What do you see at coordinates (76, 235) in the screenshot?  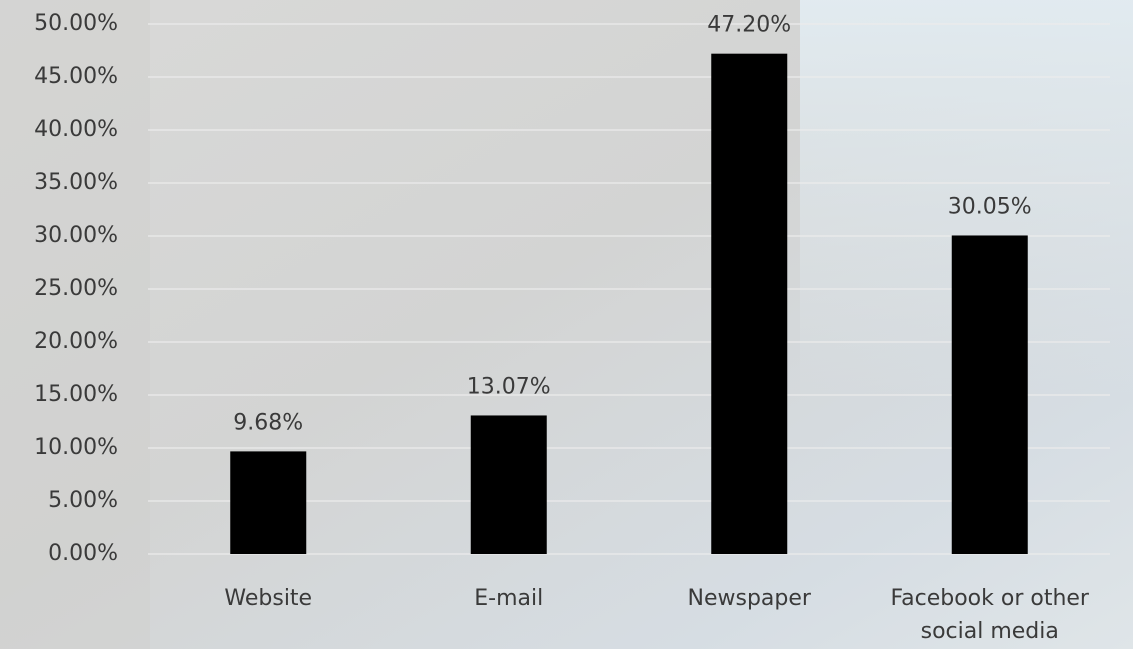 I see `y-tick-label: 30.00%` at bounding box center [76, 235].